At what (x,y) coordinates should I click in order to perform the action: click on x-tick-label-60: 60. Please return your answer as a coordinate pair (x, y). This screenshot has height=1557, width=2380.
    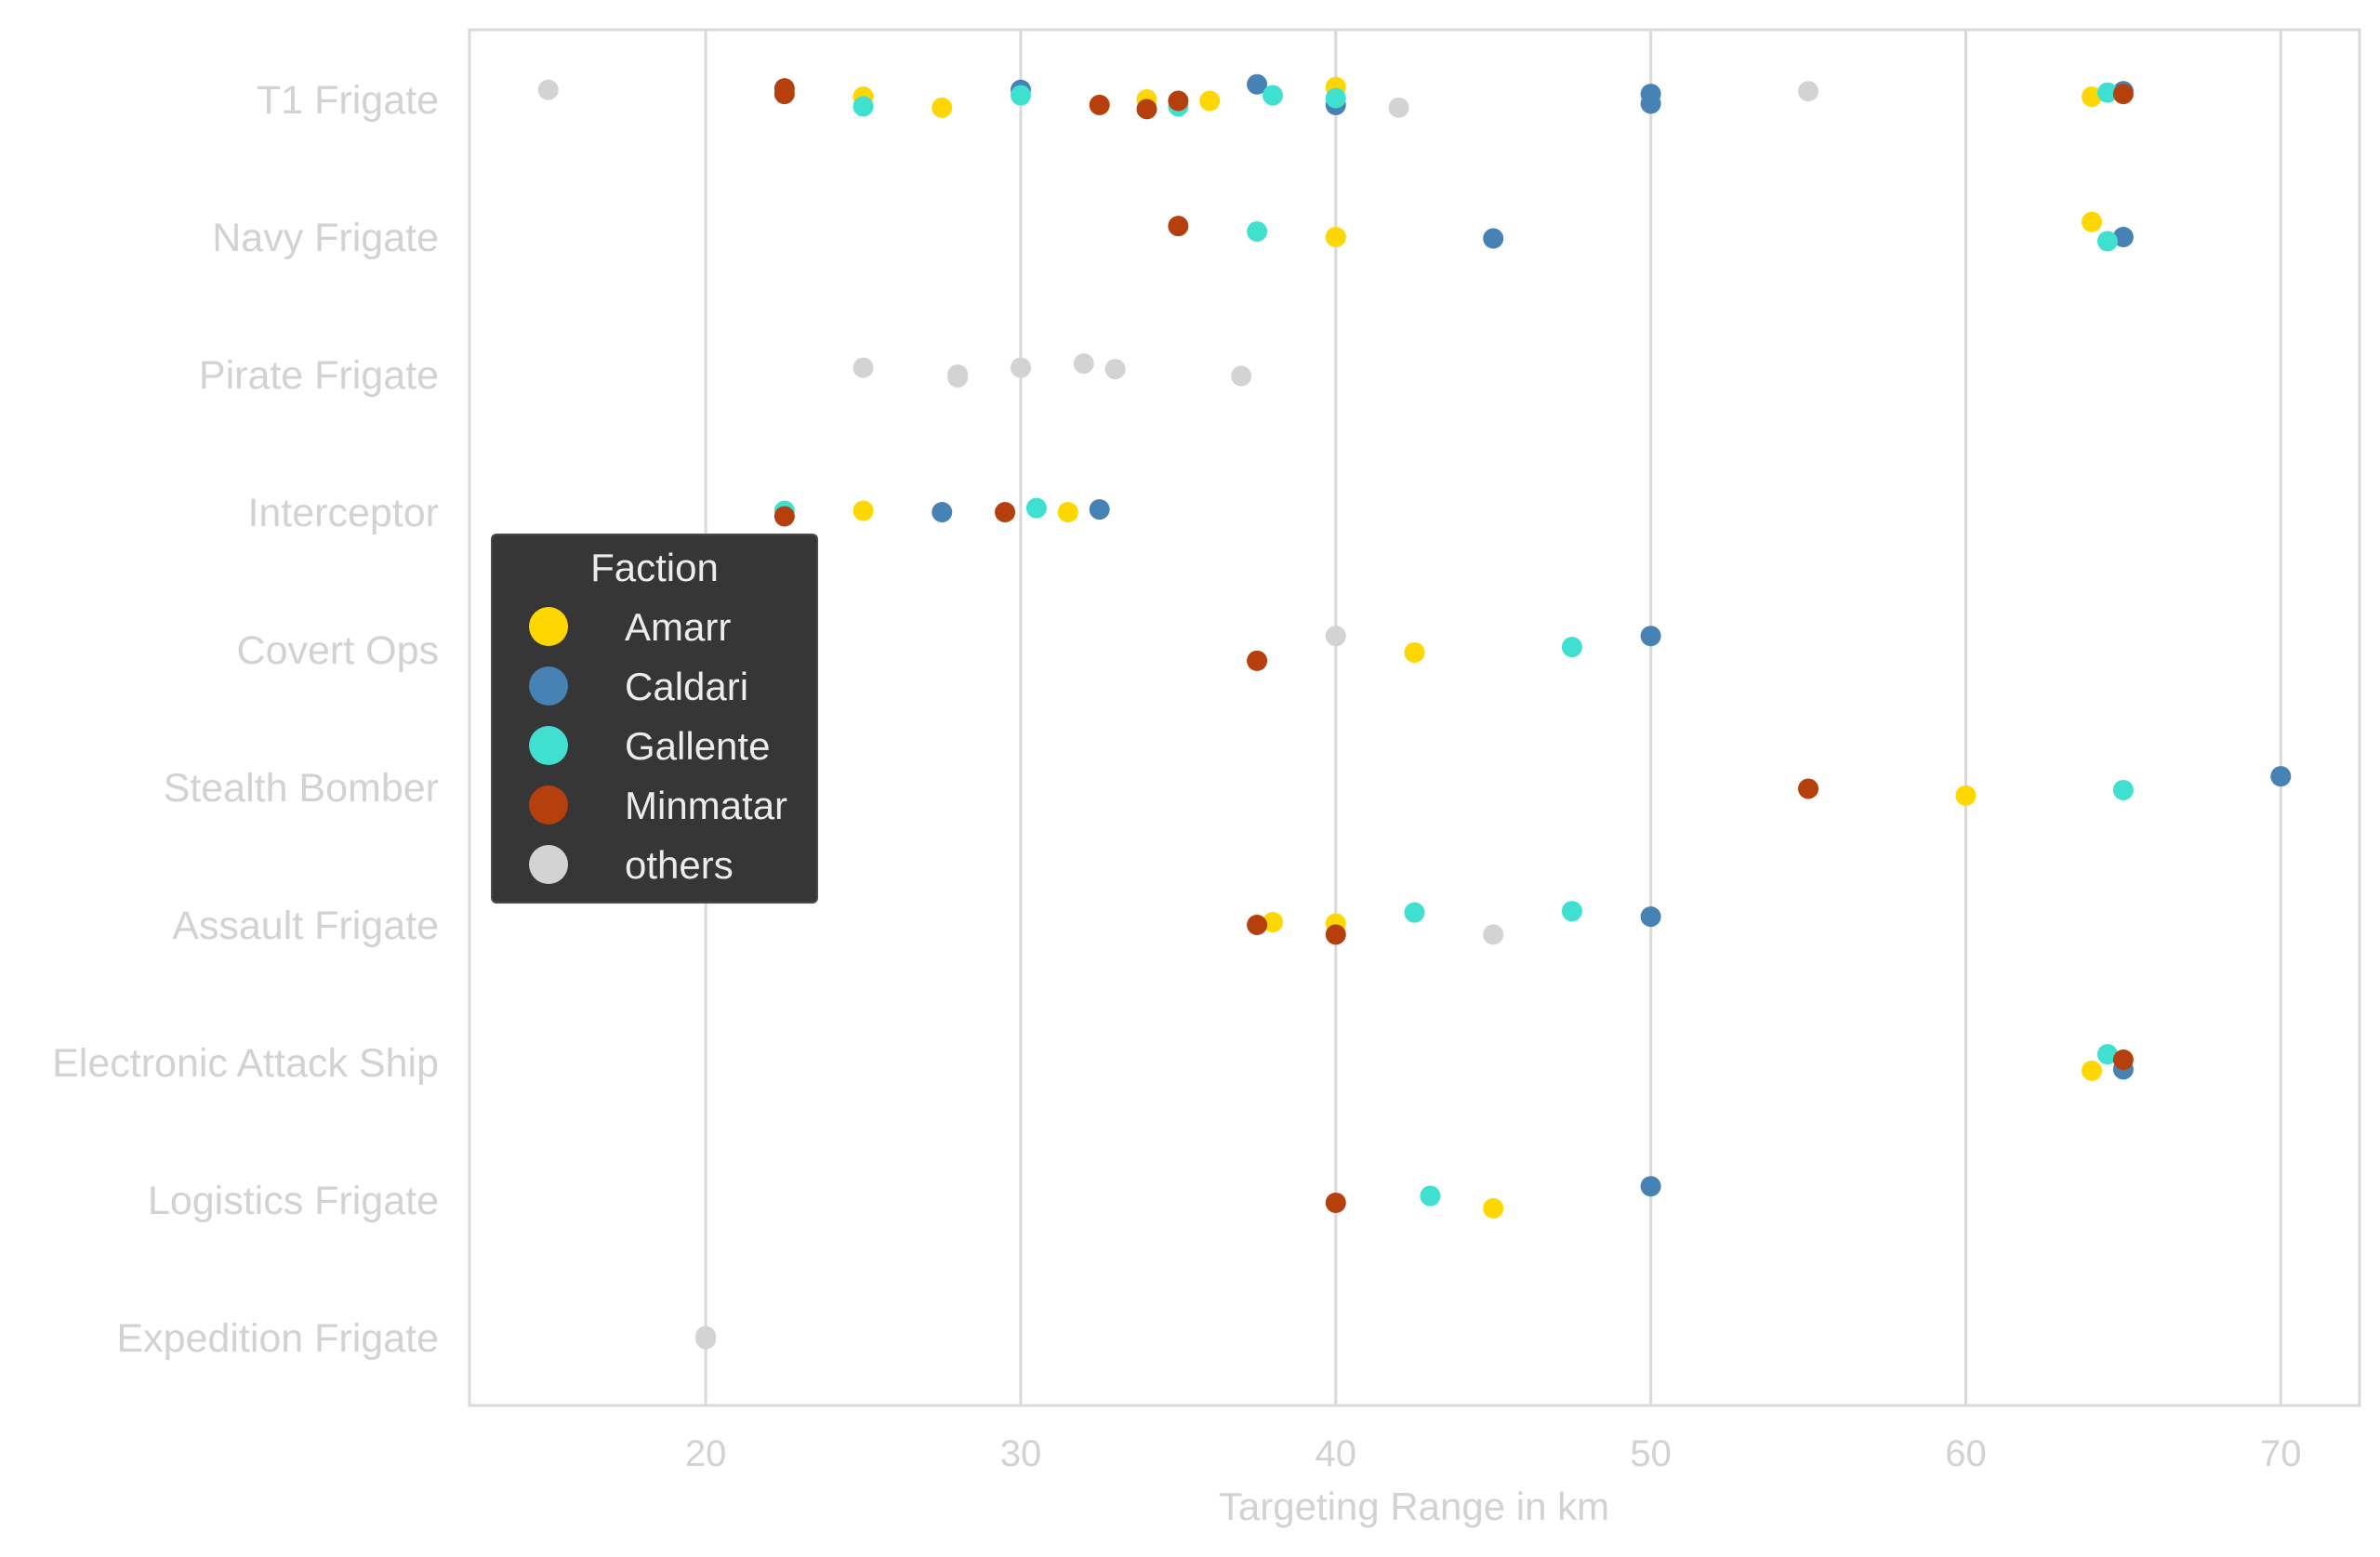
    Looking at the image, I should click on (1966, 1454).